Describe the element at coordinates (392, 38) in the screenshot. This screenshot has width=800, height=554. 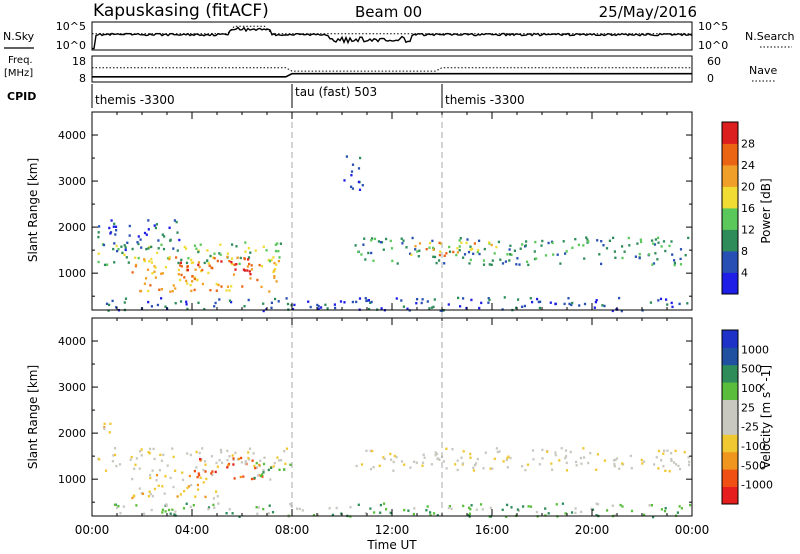
I see `nsky-trace` at that location.